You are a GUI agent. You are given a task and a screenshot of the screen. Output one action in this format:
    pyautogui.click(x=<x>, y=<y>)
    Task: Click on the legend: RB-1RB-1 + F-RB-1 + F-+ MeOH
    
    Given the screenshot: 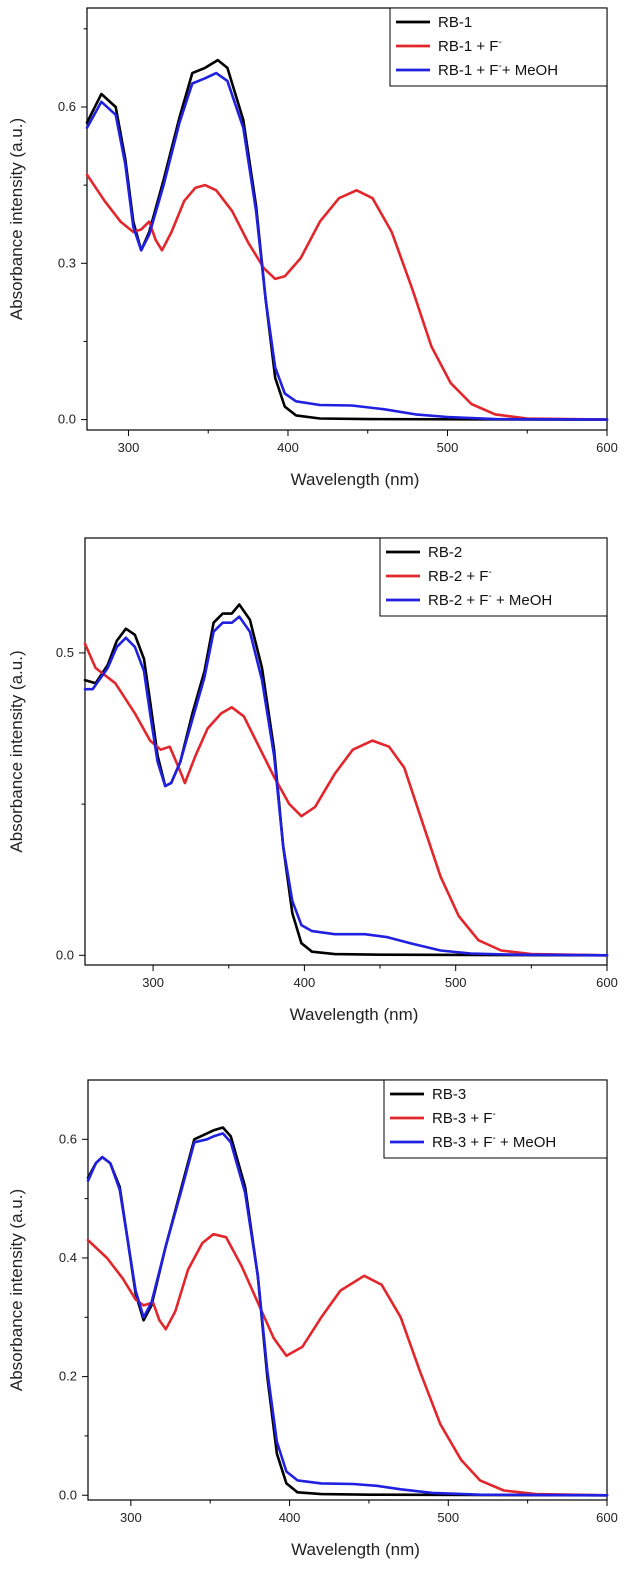 What is the action you would take?
    pyautogui.click(x=498, y=47)
    